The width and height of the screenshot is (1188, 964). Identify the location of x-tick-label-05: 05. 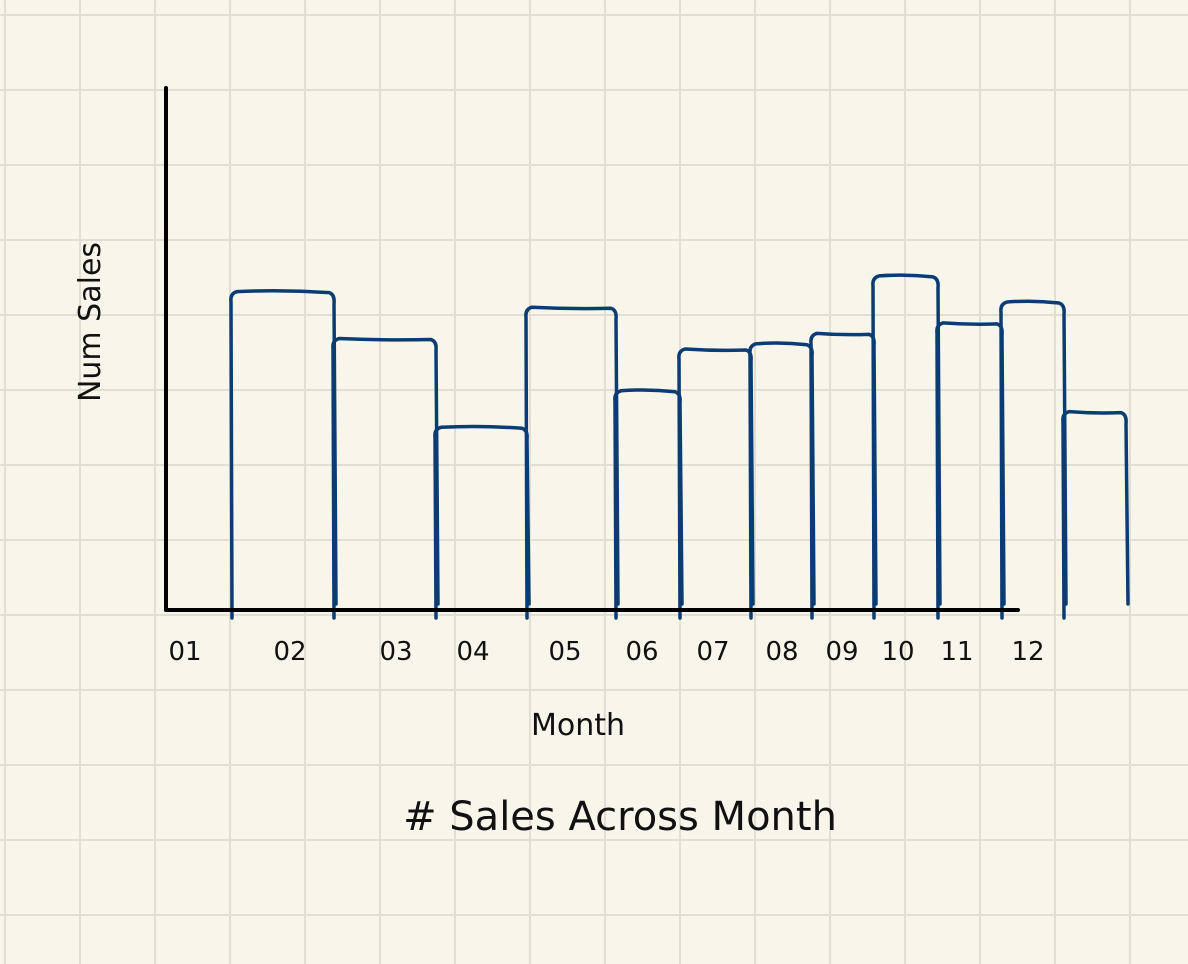
(564, 652).